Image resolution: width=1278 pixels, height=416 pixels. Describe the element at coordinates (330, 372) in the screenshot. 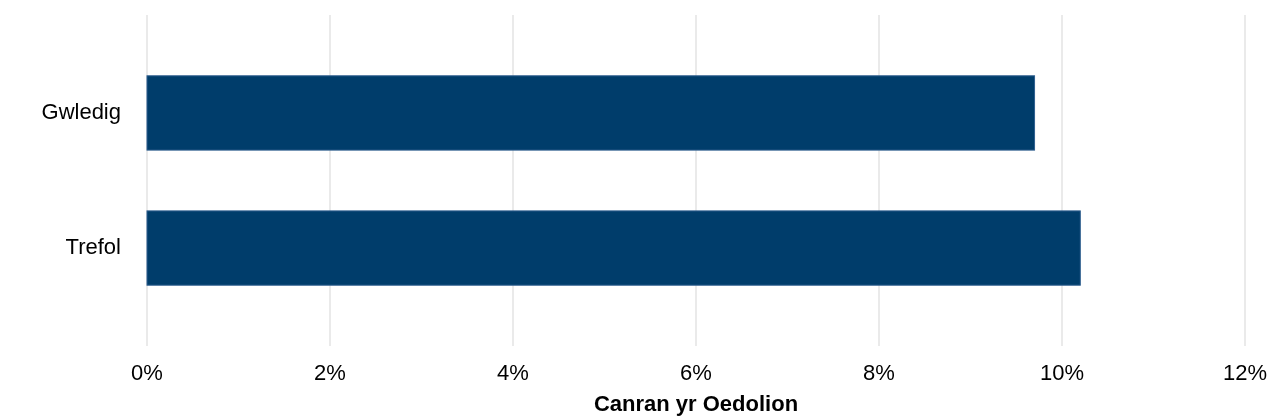

I see `x-tick-label: 2%` at that location.